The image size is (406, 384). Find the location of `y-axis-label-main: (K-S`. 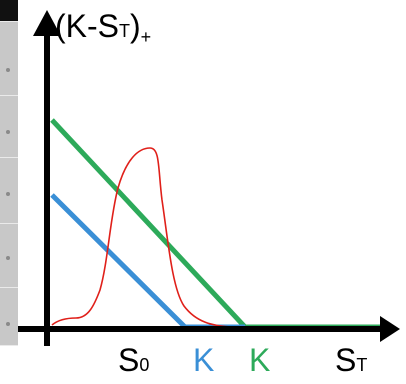

y-axis-label-main: (K-S is located at coordinates (87, 26).